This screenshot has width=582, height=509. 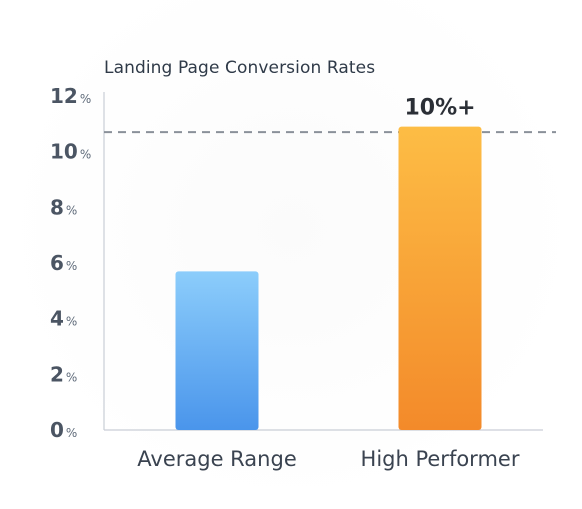 What do you see at coordinates (440, 459) in the screenshot?
I see `x-tick-label: High Performer` at bounding box center [440, 459].